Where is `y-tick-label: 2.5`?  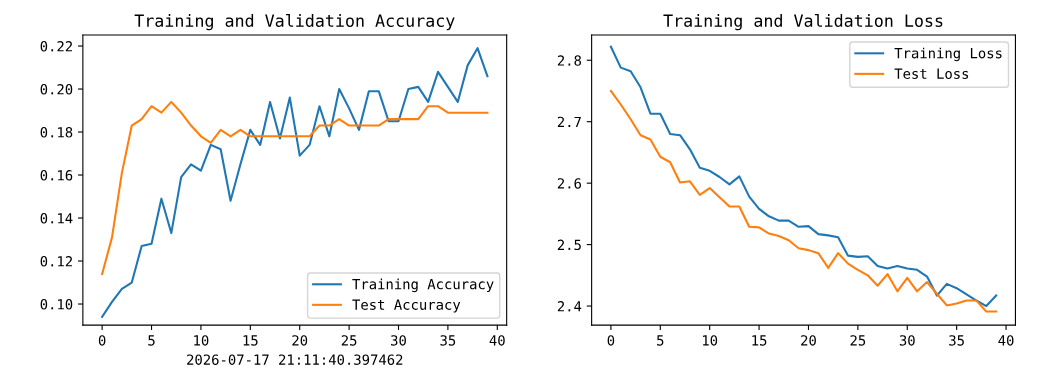 y-tick-label: 2.5 is located at coordinates (569, 245).